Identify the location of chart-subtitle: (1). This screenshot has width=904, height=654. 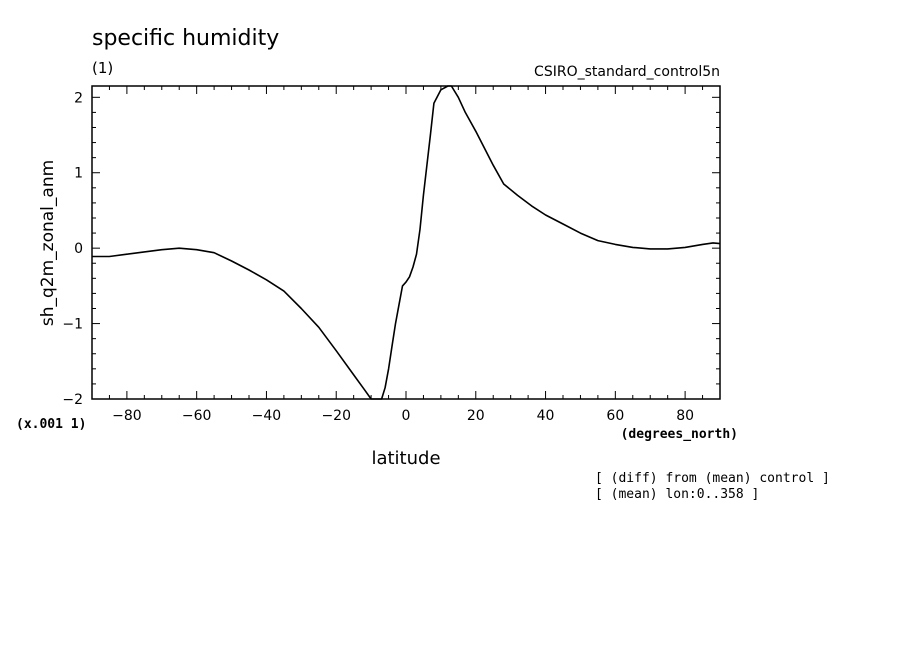
(102, 68).